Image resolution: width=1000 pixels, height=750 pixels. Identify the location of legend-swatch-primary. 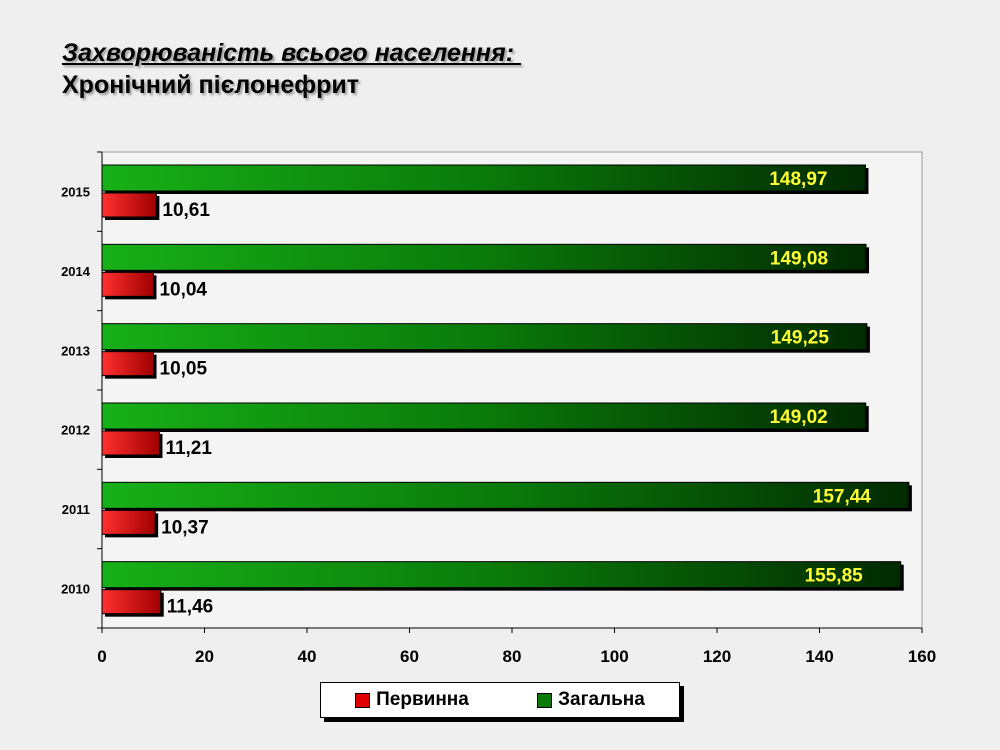
(363, 700).